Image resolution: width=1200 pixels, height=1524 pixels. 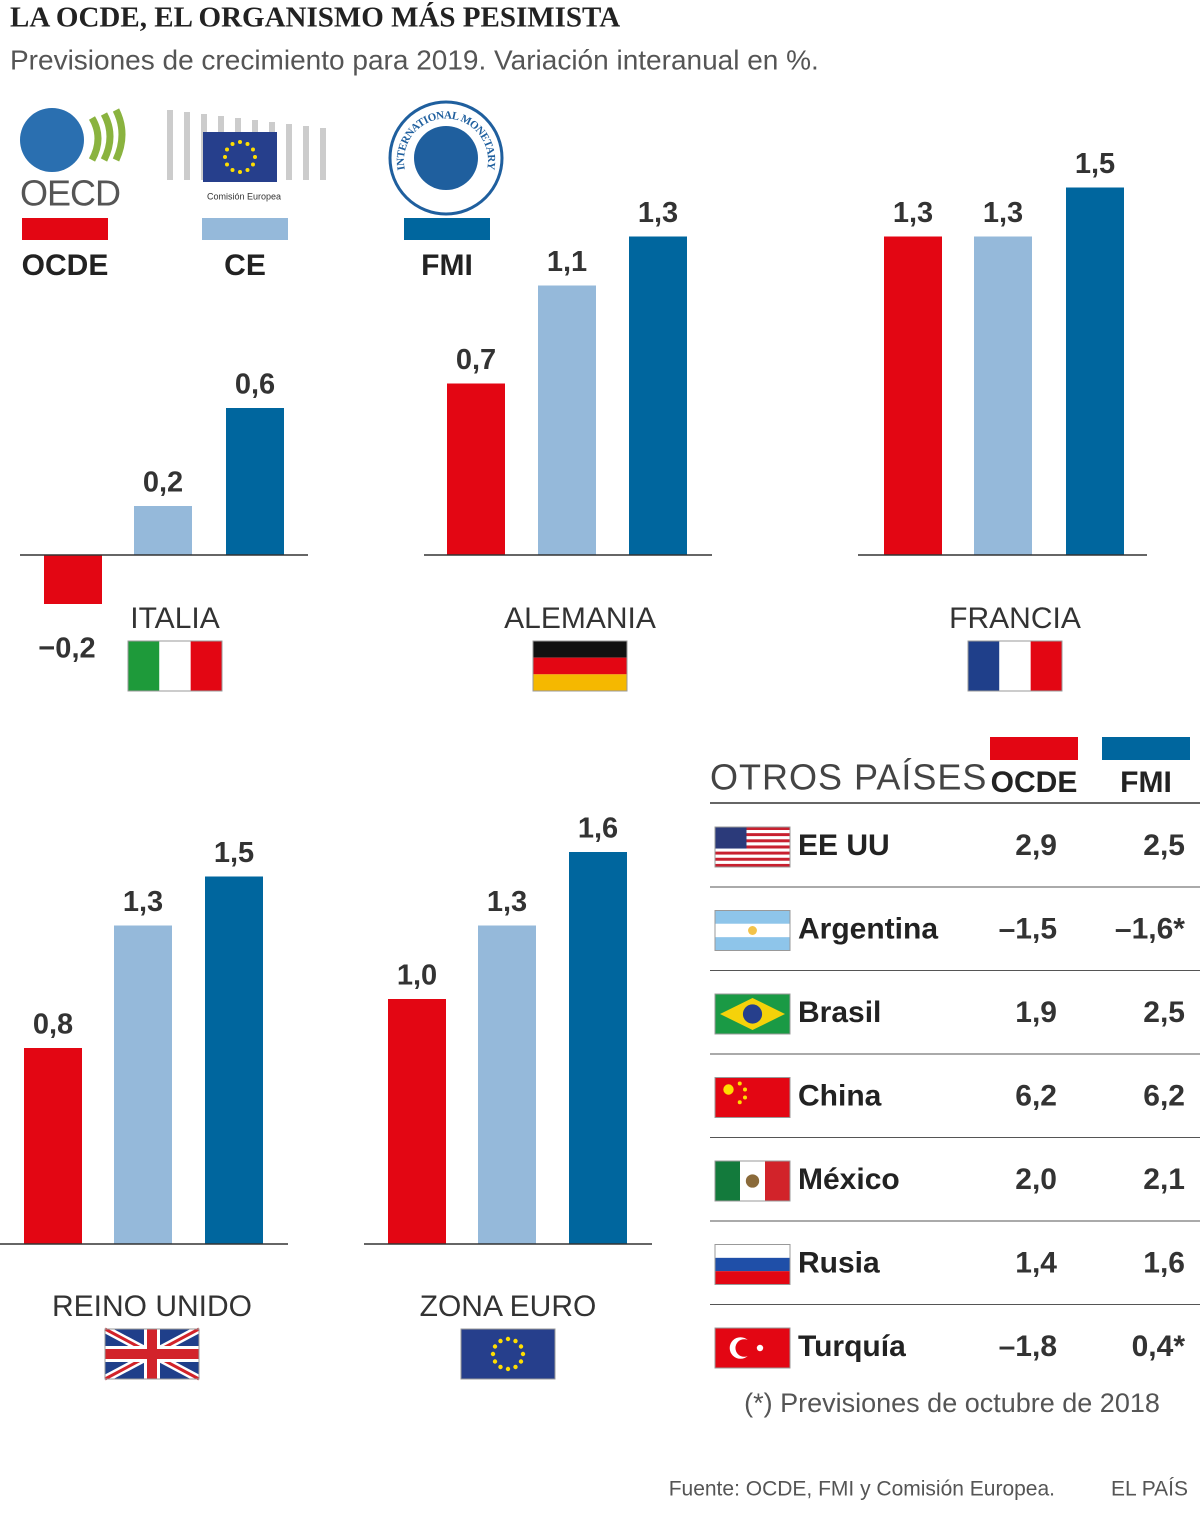 What do you see at coordinates (1150, 928) in the screenshot?
I see `cell: –1,6*` at bounding box center [1150, 928].